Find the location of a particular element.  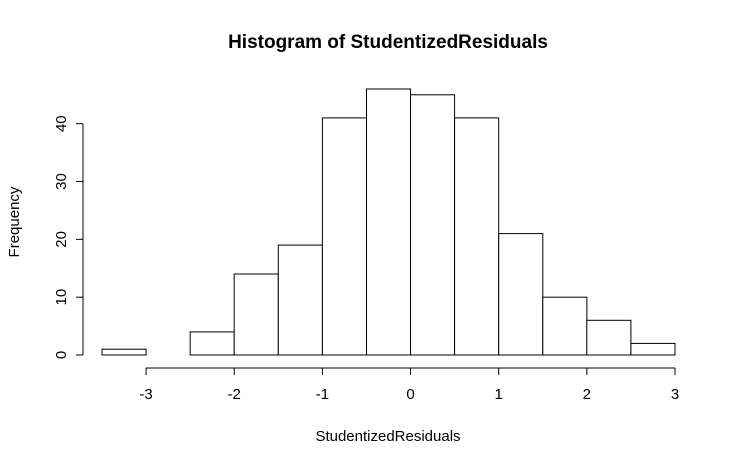

x-tick-label: 2 is located at coordinates (587, 394).